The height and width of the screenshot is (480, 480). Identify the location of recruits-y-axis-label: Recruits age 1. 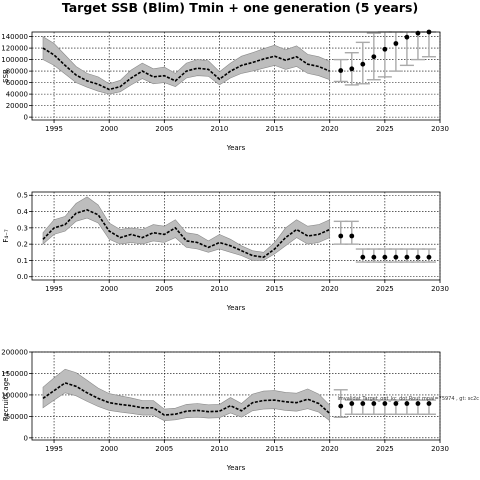
(6, 396).